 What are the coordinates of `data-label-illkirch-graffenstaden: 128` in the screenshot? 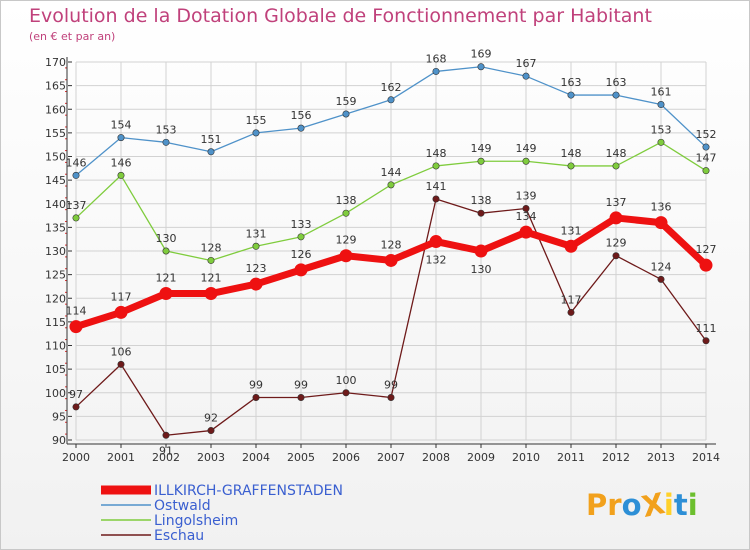 It's located at (391, 244).